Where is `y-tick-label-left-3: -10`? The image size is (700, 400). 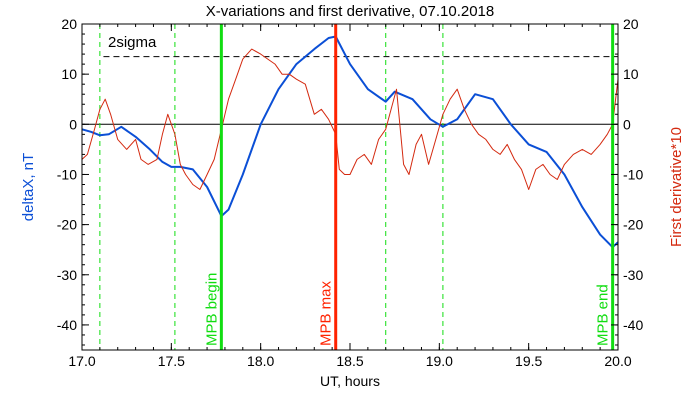 y-tick-label-left-3: -10 is located at coordinates (67, 174).